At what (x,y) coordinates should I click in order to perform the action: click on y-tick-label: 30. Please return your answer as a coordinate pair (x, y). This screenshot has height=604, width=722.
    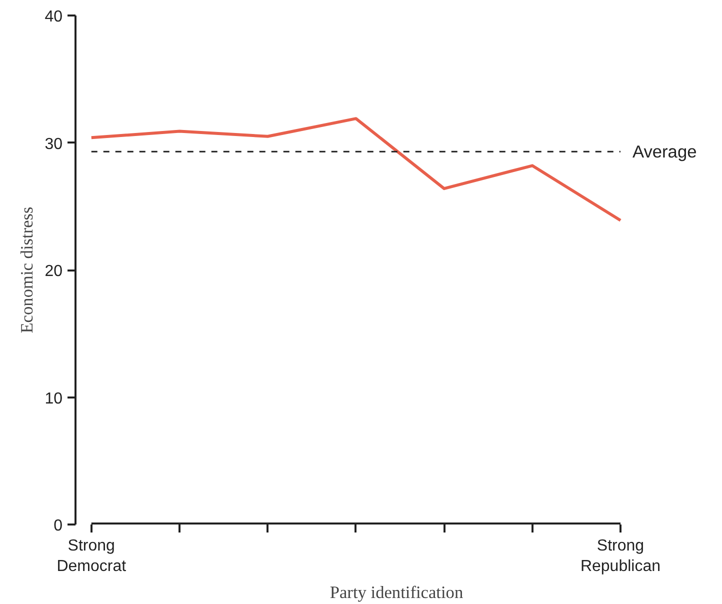
    Looking at the image, I should click on (53, 144).